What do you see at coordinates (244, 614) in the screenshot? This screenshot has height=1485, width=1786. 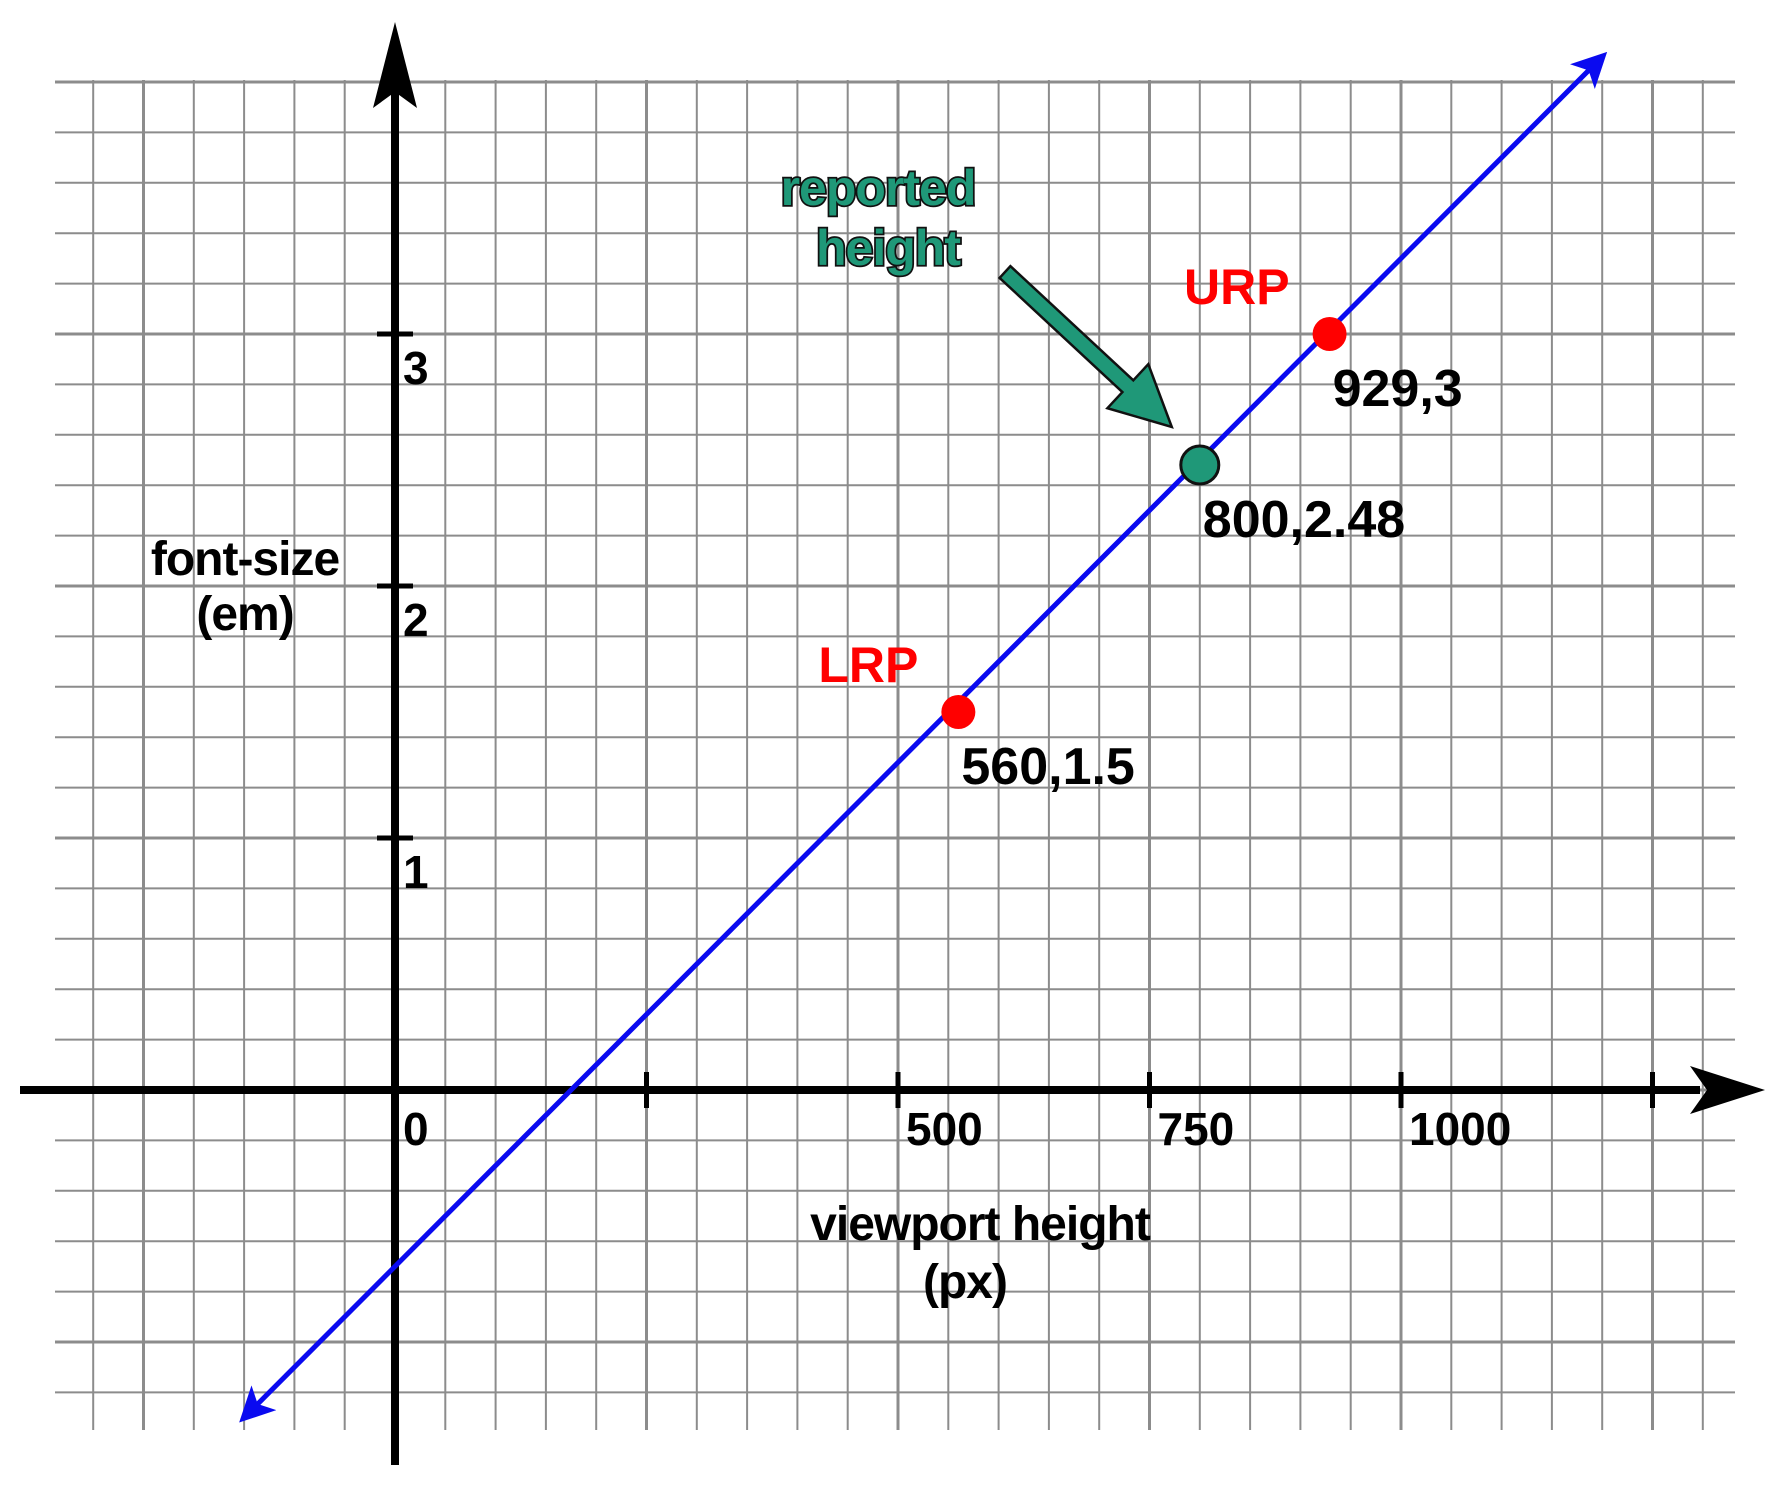 I see `y-axis-title-line2: (em)` at bounding box center [244, 614].